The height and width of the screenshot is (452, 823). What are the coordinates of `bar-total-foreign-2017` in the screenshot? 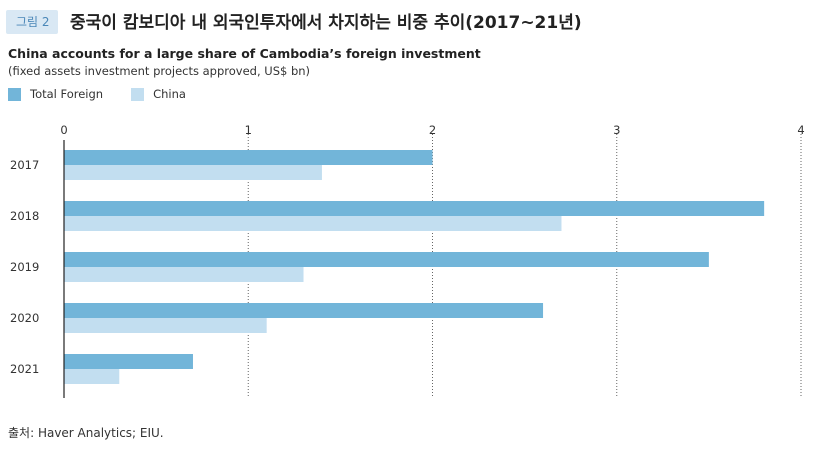 It's located at (248, 157).